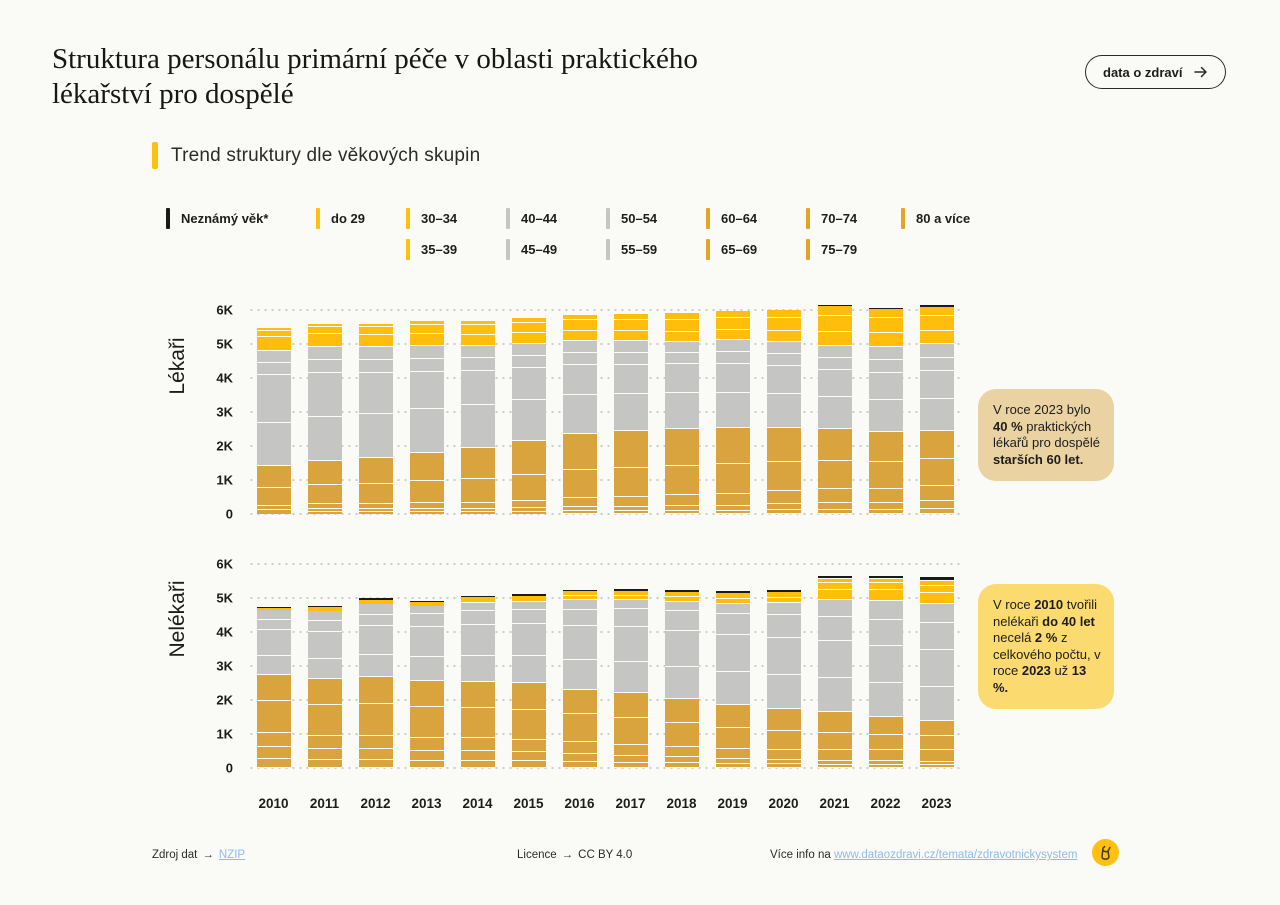 This screenshot has height=905, width=1280. I want to click on year-label: 2020, so click(783, 803).